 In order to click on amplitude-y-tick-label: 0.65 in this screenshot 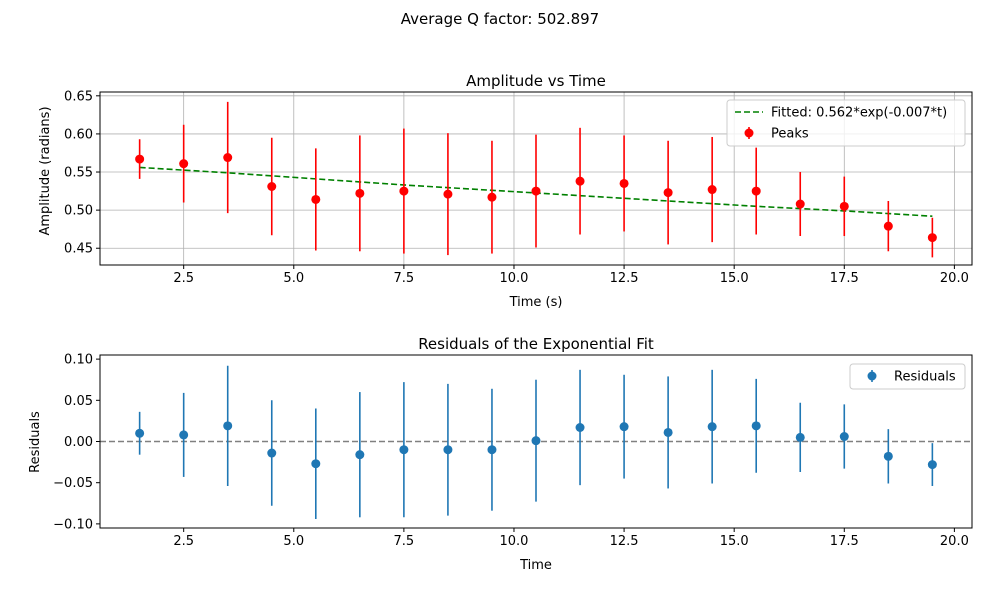, I will do `click(78, 96)`.